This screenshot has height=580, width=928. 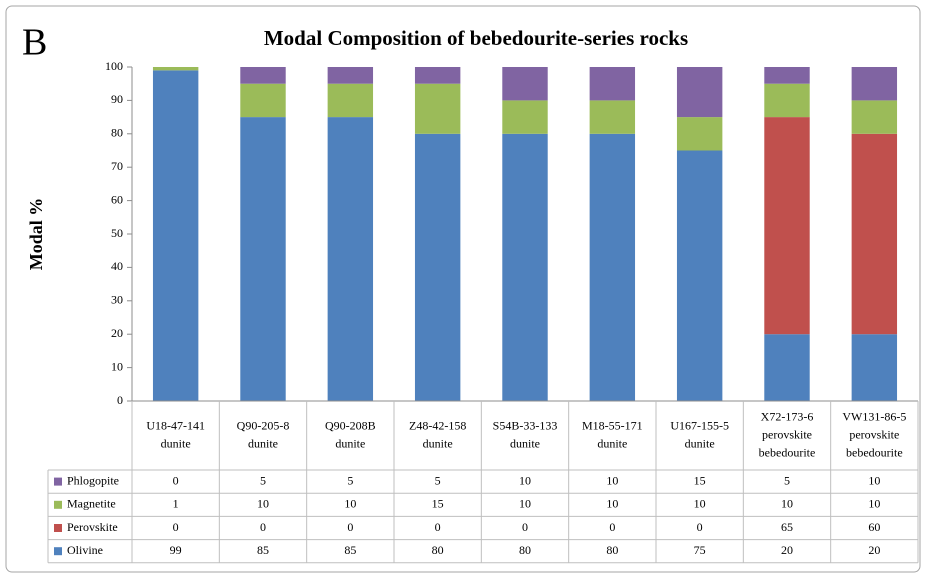 I want to click on y-tick-label: 100, so click(x=114, y=66).